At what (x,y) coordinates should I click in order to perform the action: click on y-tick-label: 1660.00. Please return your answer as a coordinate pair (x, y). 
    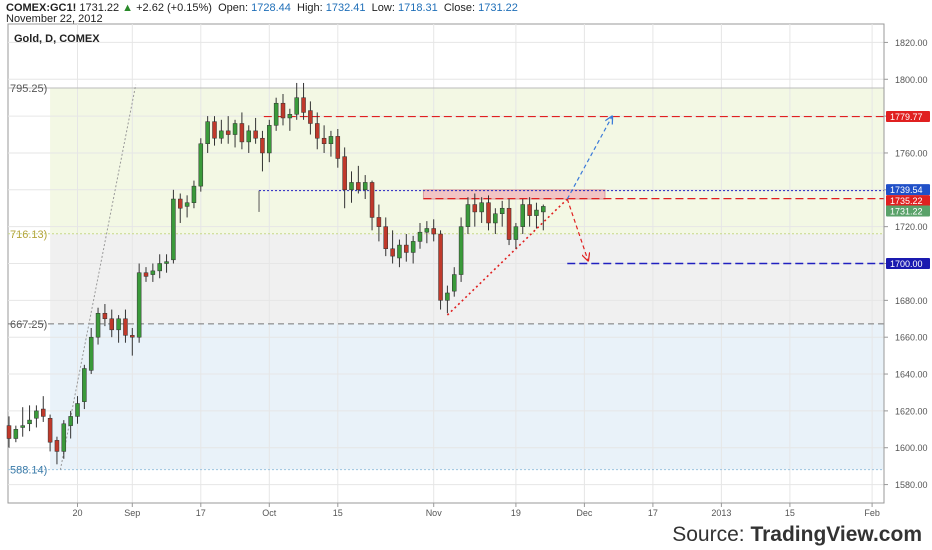
    Looking at the image, I should click on (911, 338).